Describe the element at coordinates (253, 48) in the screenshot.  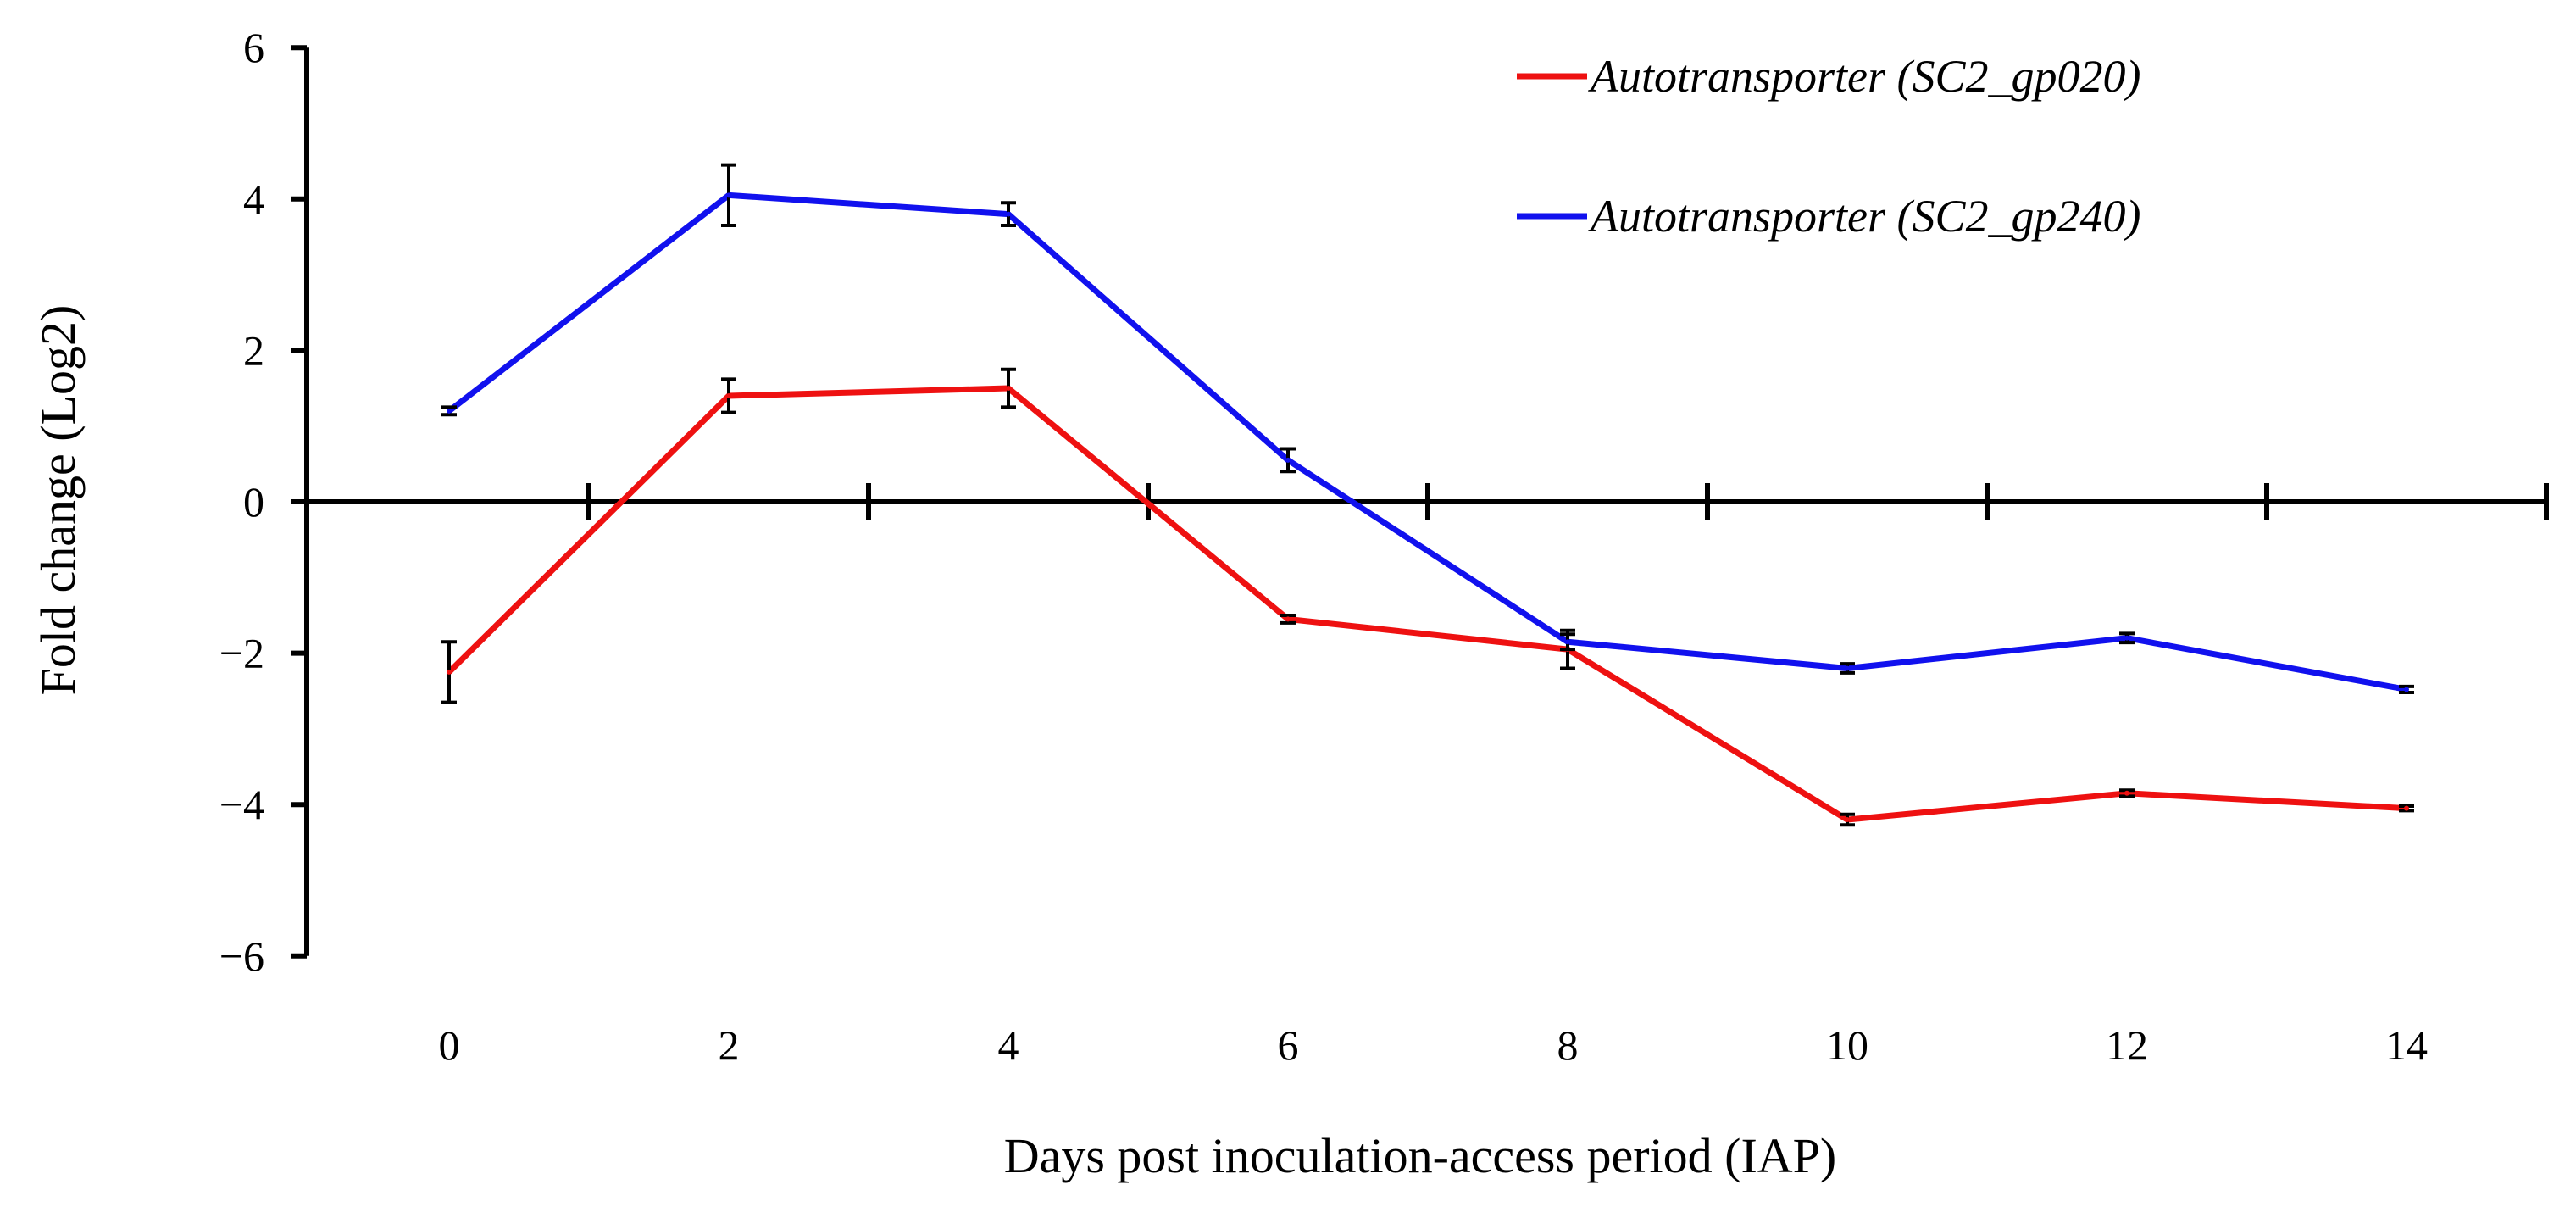
I see `y-tick-label-6: 6` at that location.